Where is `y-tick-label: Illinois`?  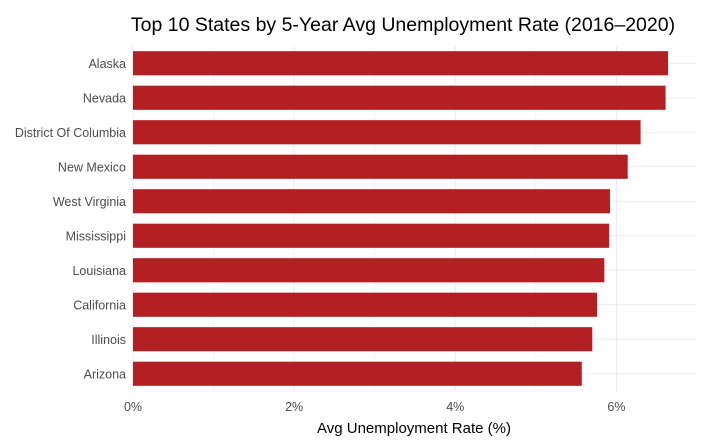
y-tick-label: Illinois is located at coordinates (108, 340).